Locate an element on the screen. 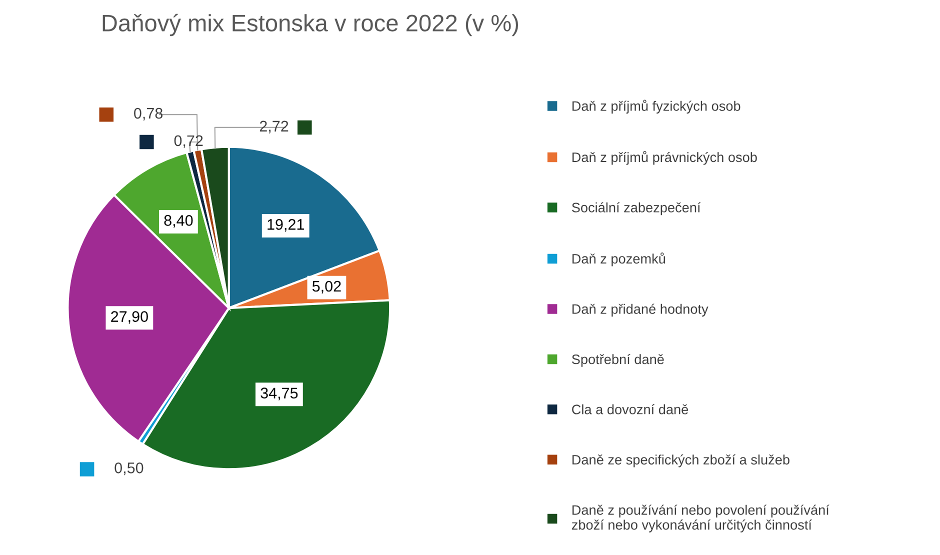  legend-label: Daň z přidané hodnoty is located at coordinates (640, 310).